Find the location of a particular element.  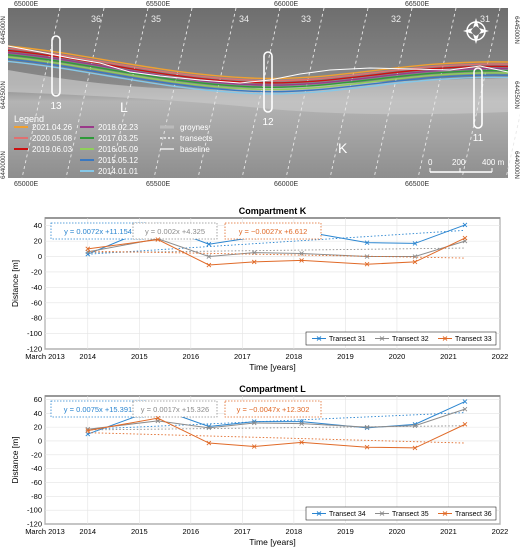

shoreline-2018.02.23 is located at coordinates (258, 68).